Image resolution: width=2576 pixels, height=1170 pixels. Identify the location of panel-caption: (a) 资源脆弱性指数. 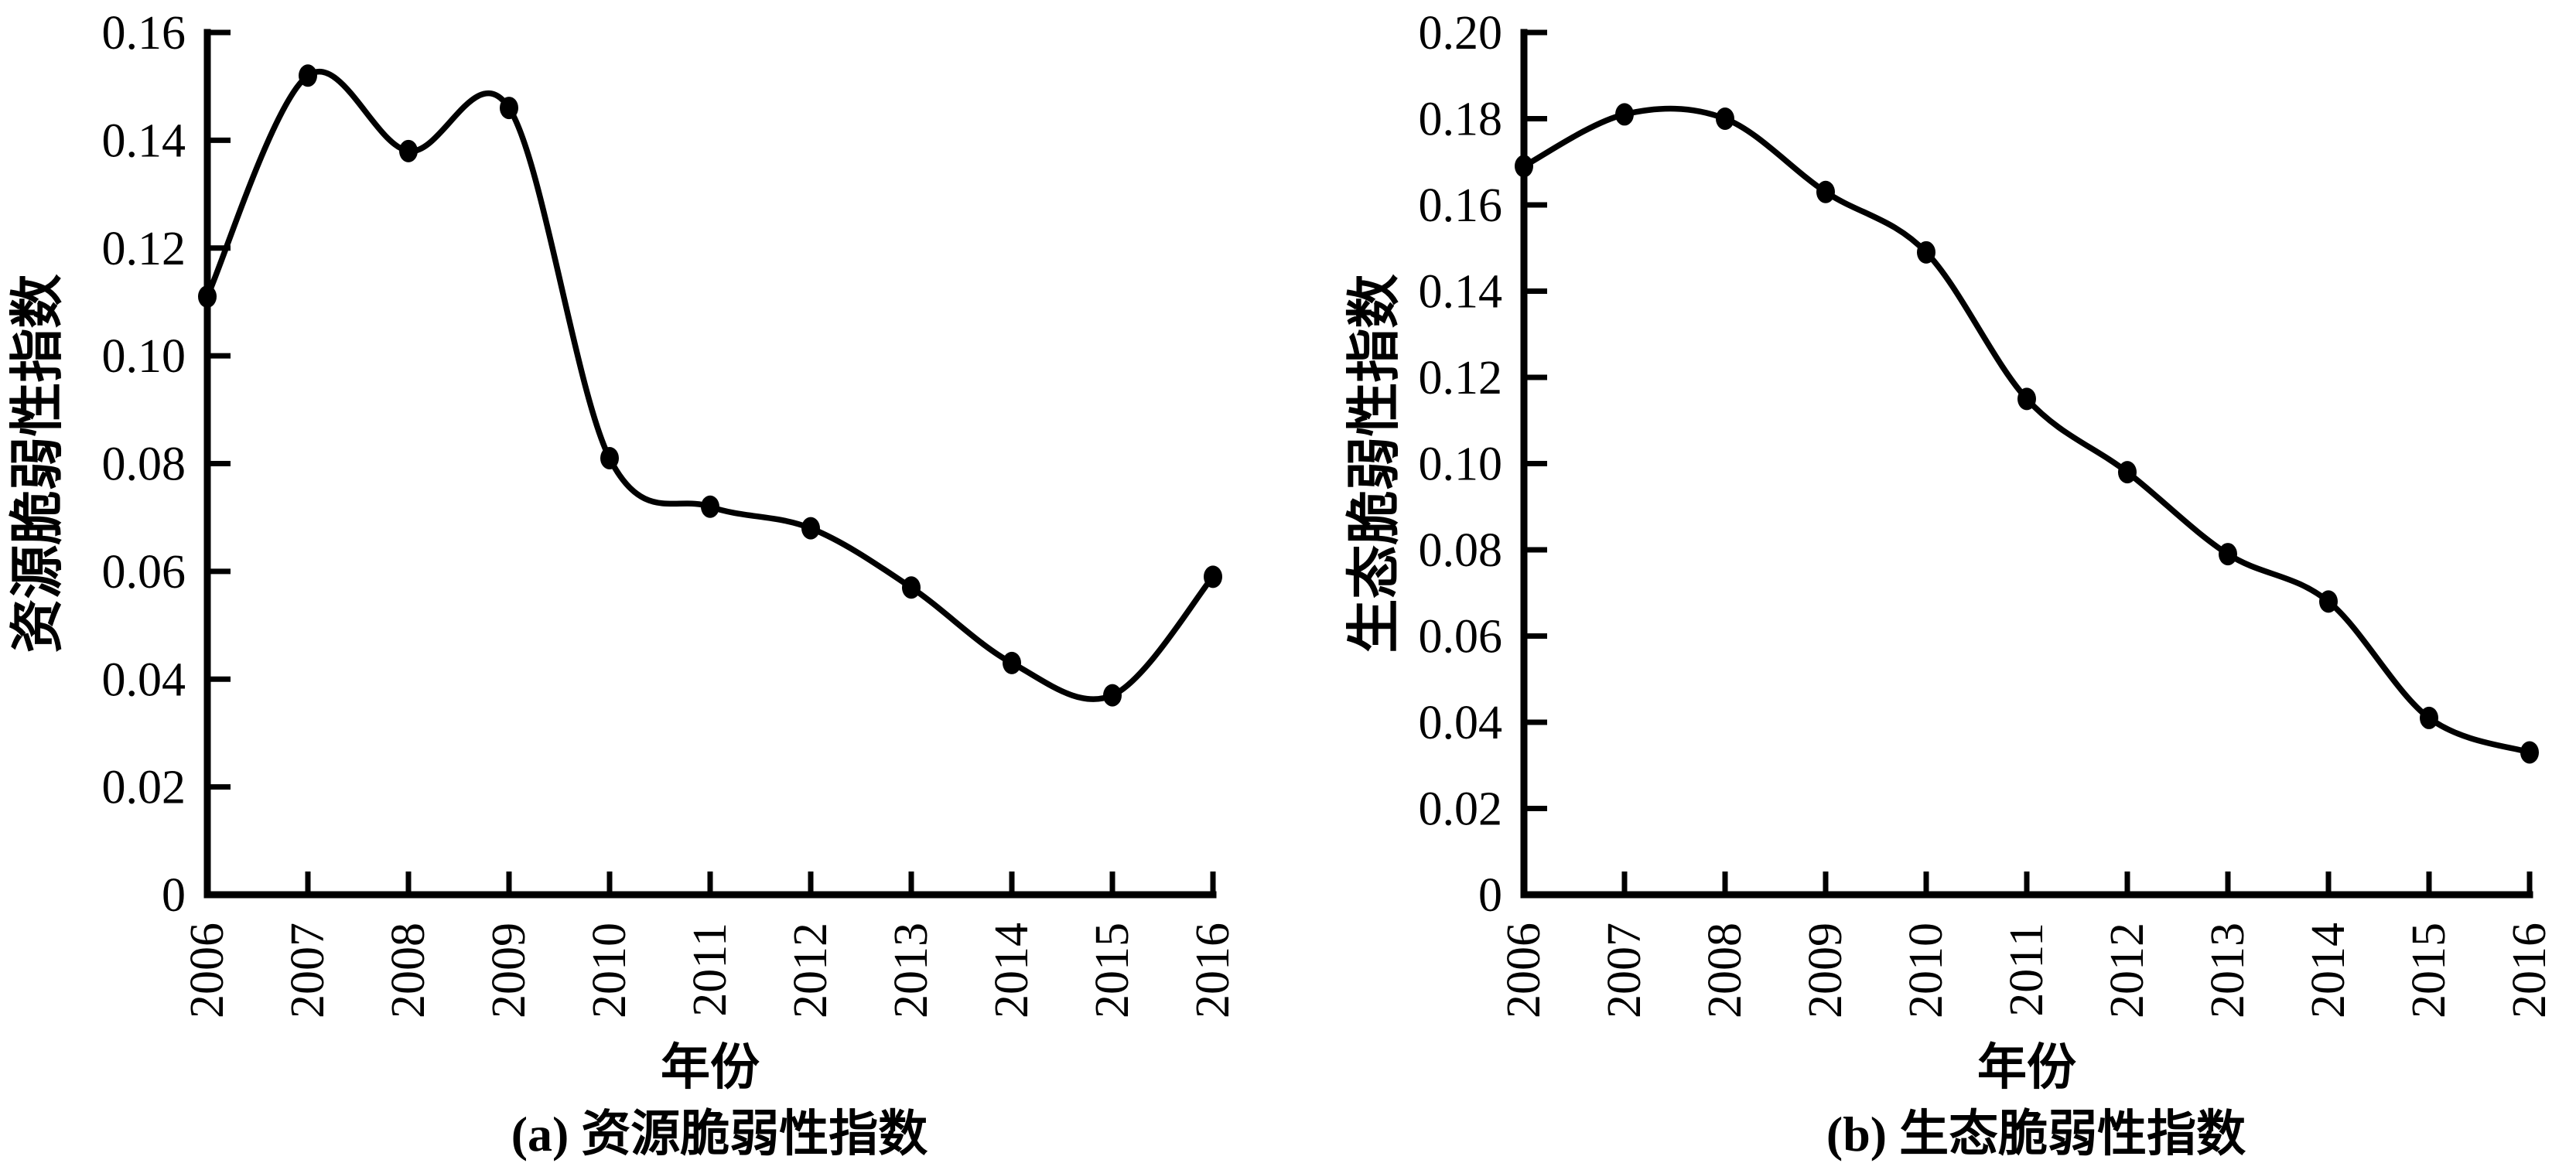
(719, 1134).